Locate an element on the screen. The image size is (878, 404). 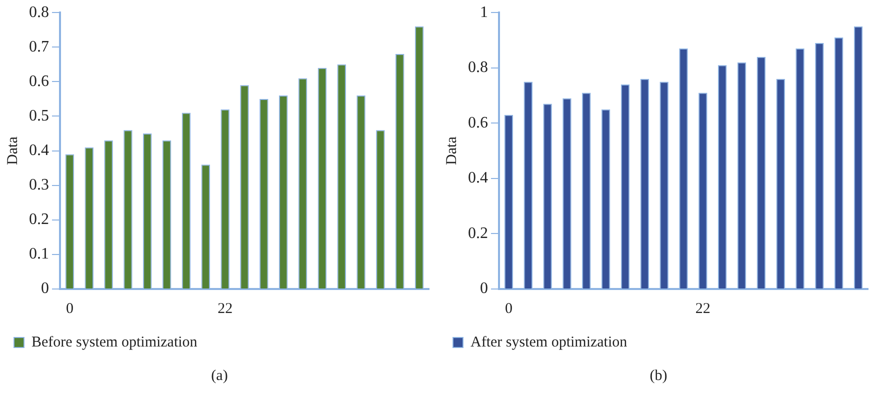
y-tick-label: 1 is located at coordinates (484, 12).